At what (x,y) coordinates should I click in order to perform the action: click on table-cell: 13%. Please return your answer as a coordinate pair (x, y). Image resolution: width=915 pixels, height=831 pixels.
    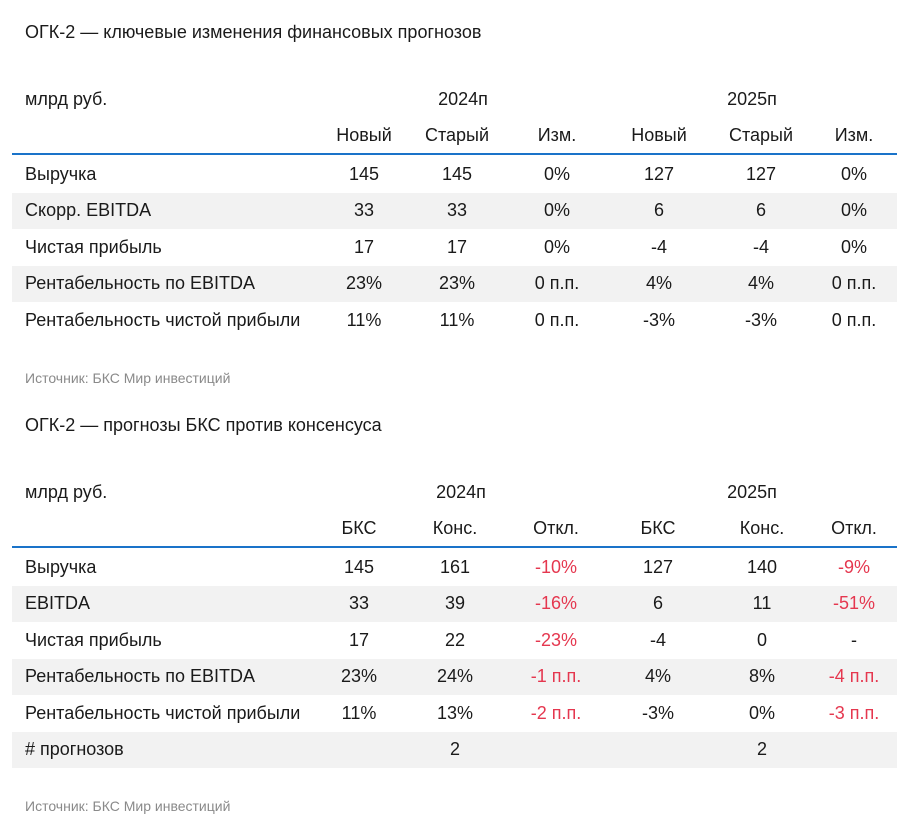
    Looking at the image, I should click on (455, 712).